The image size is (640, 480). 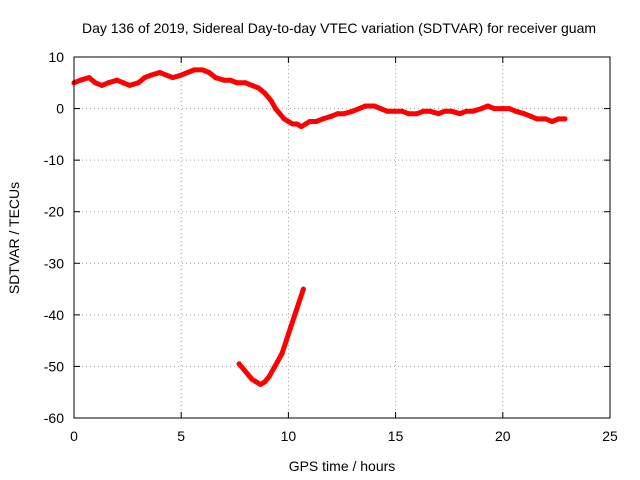 I want to click on y-tick-label: 0, so click(x=60, y=109).